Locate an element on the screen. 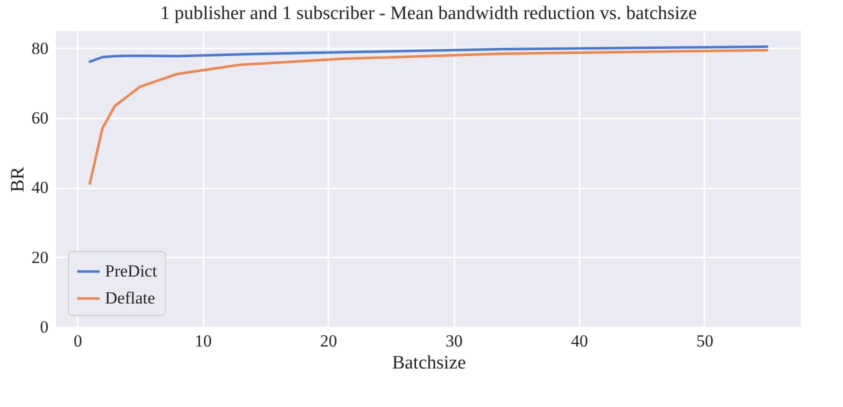  x-tick-label: 50 is located at coordinates (705, 341).